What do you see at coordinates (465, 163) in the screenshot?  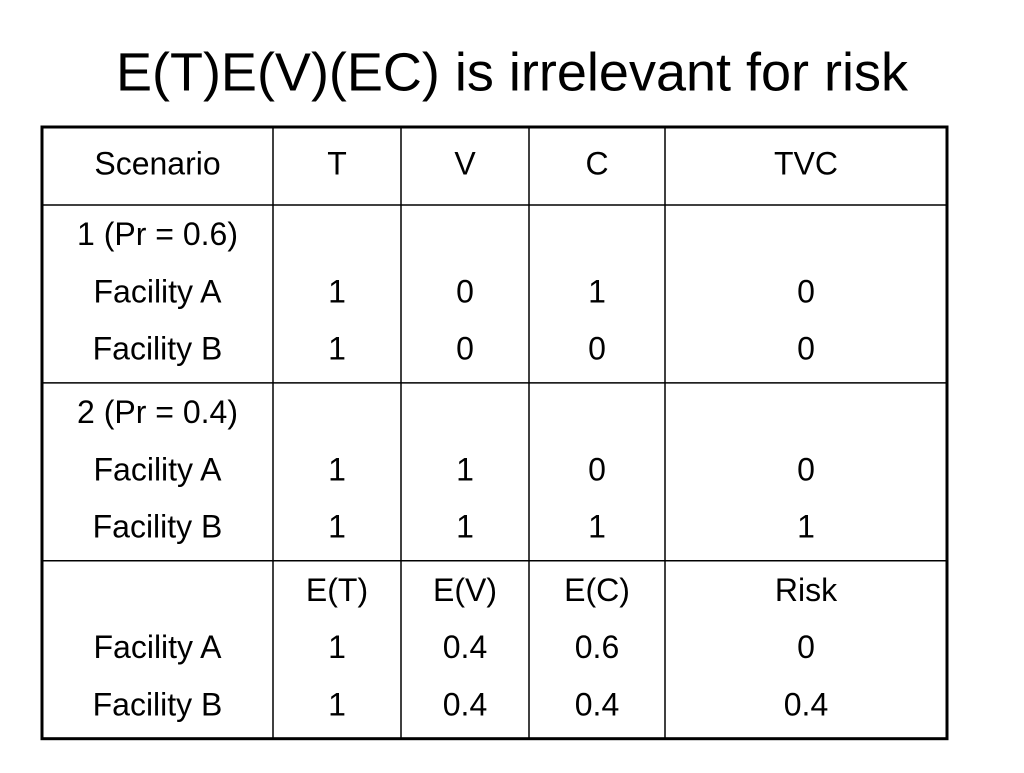 I see `header-cell: V` at bounding box center [465, 163].